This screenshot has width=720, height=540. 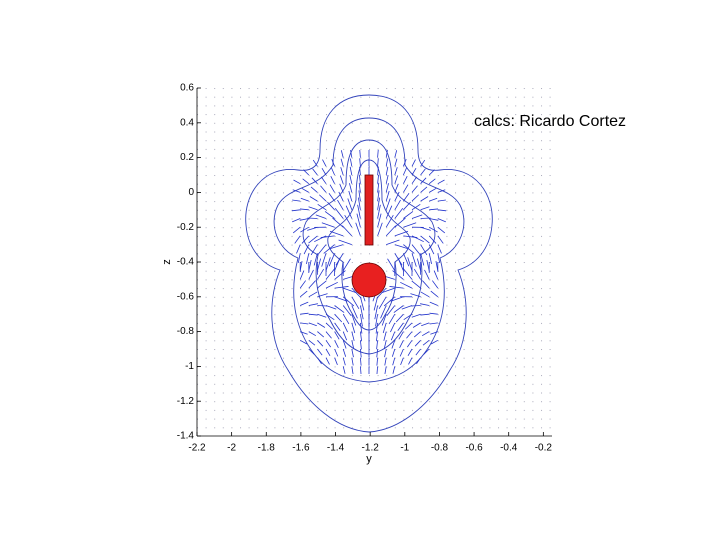 I want to click on y-tick-label: 0.6, so click(x=187, y=88).